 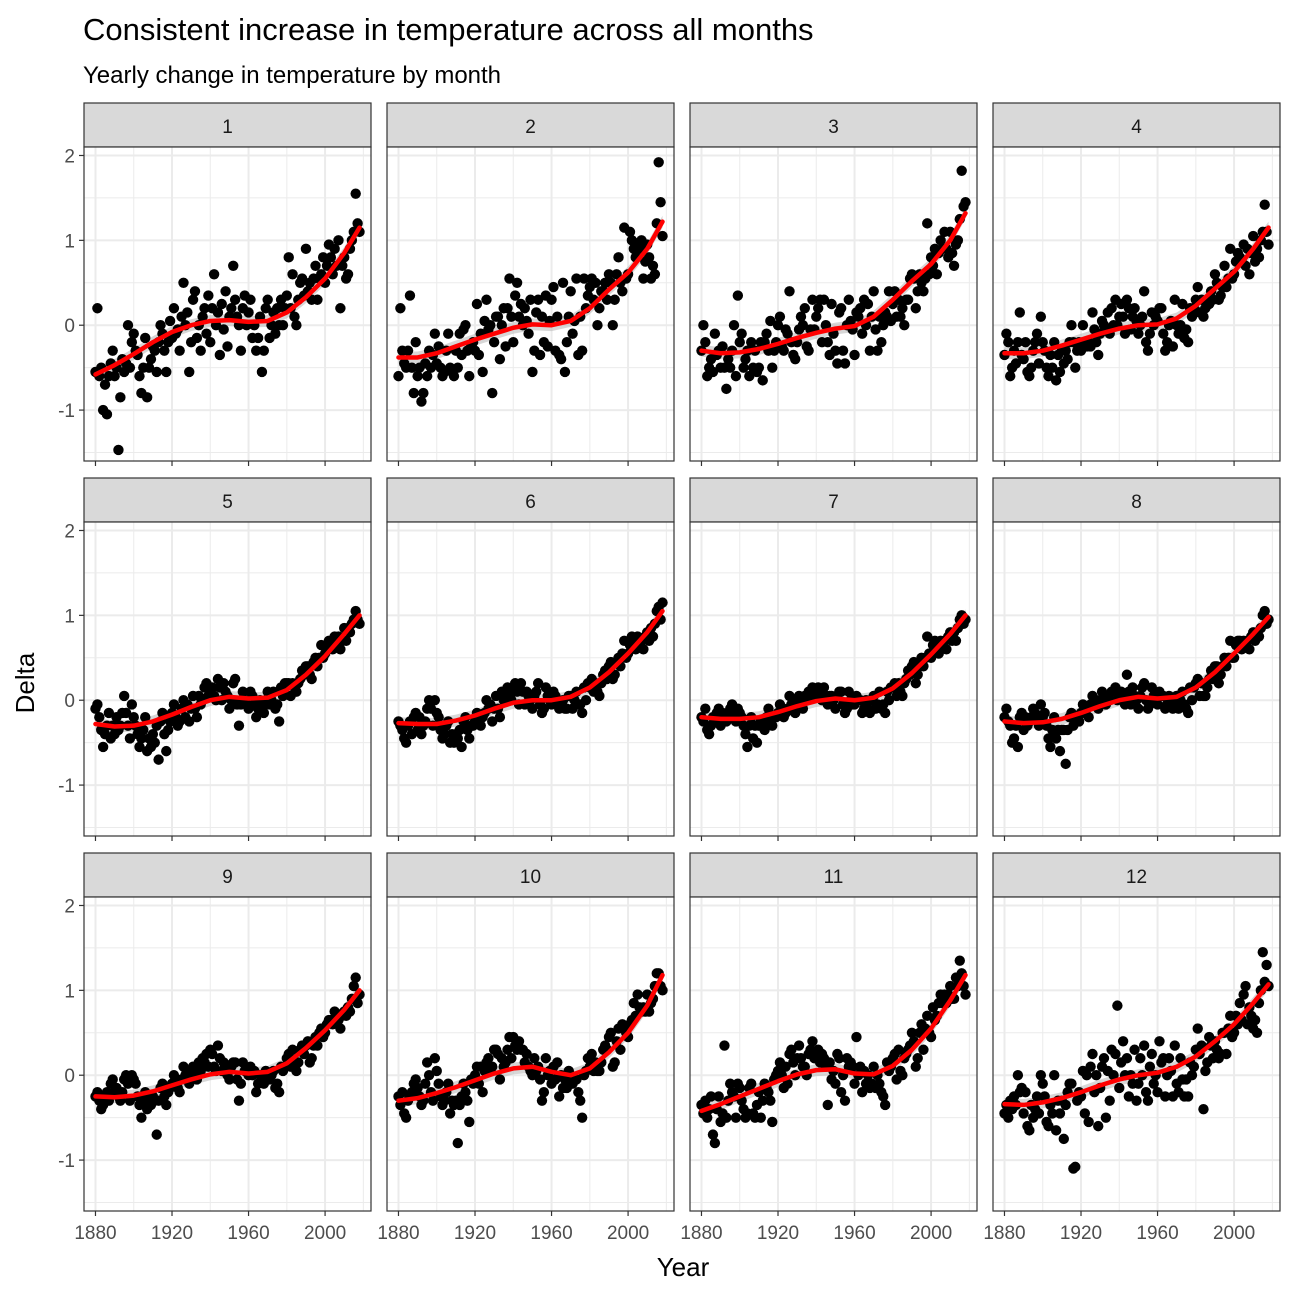 I want to click on facet-strip-label: 1, so click(x=227, y=127).